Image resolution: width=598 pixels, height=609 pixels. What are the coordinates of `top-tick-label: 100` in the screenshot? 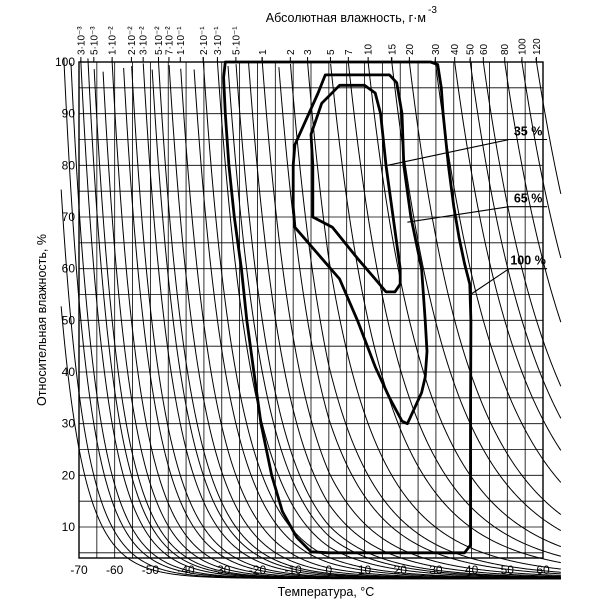 It's located at (522, 46).